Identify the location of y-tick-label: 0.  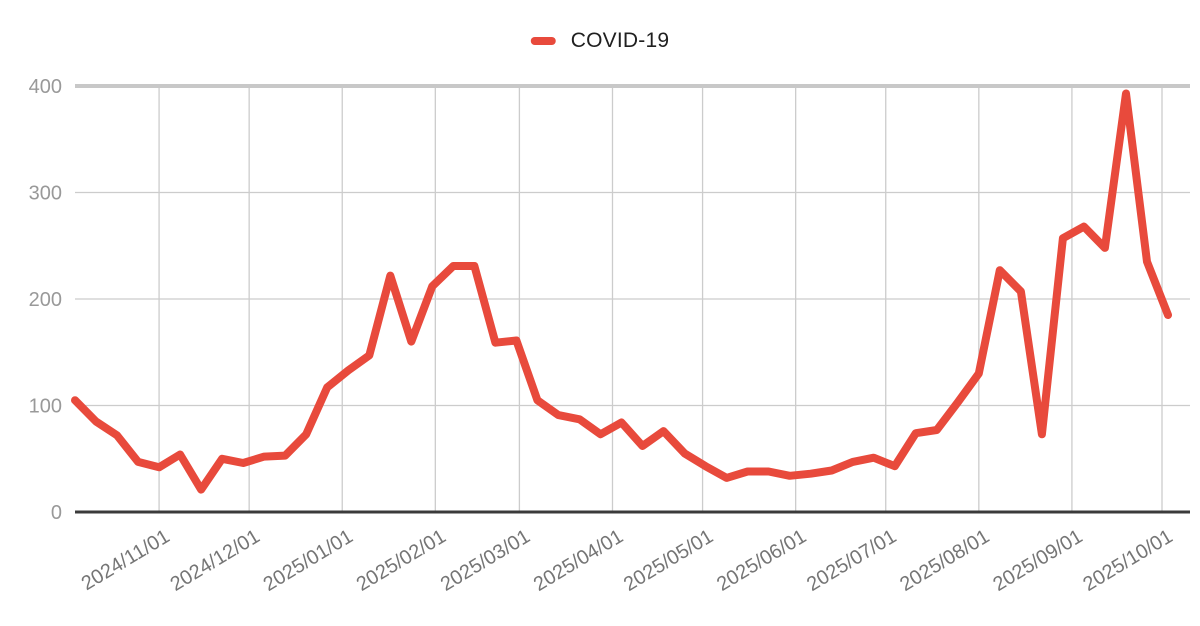
(56, 513).